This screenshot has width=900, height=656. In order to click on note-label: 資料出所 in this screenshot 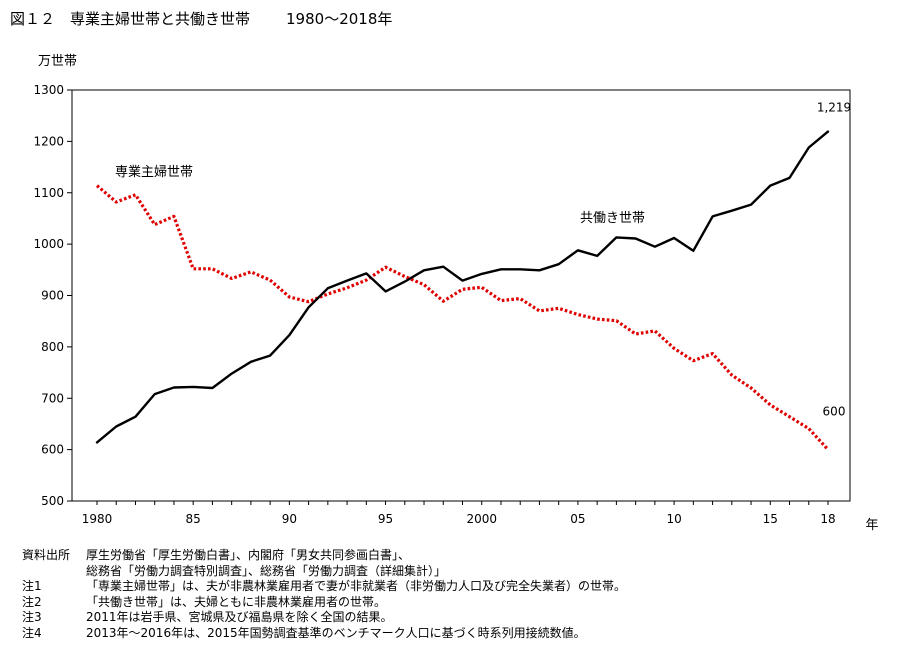, I will do `click(46, 555)`.